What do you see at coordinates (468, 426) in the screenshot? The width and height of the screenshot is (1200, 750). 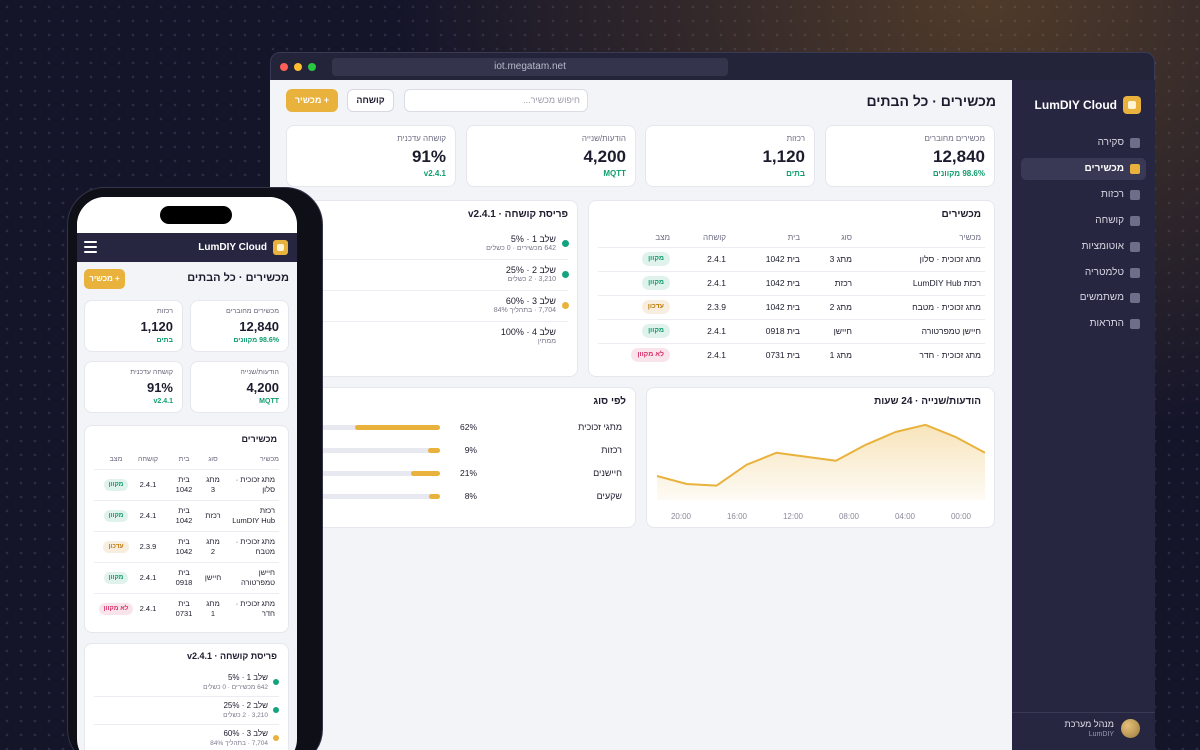 I see `type-percent: 62%` at bounding box center [468, 426].